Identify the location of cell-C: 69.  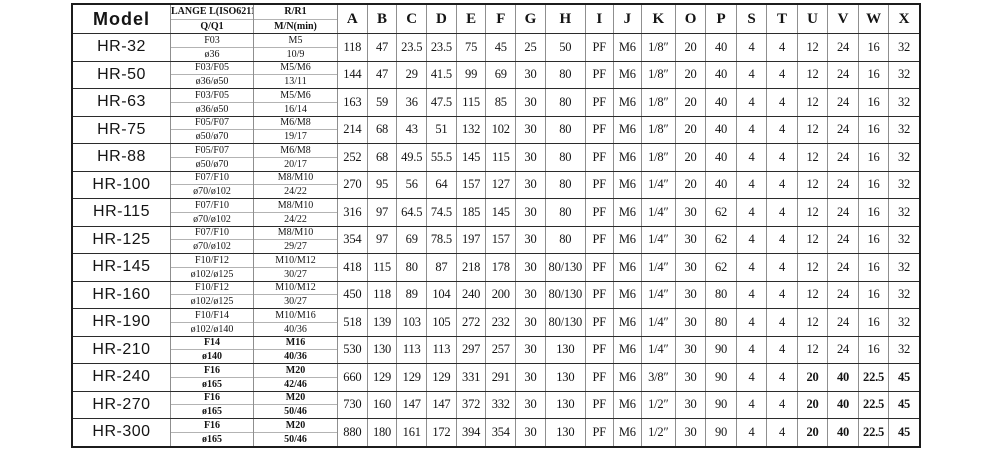
(411, 239).